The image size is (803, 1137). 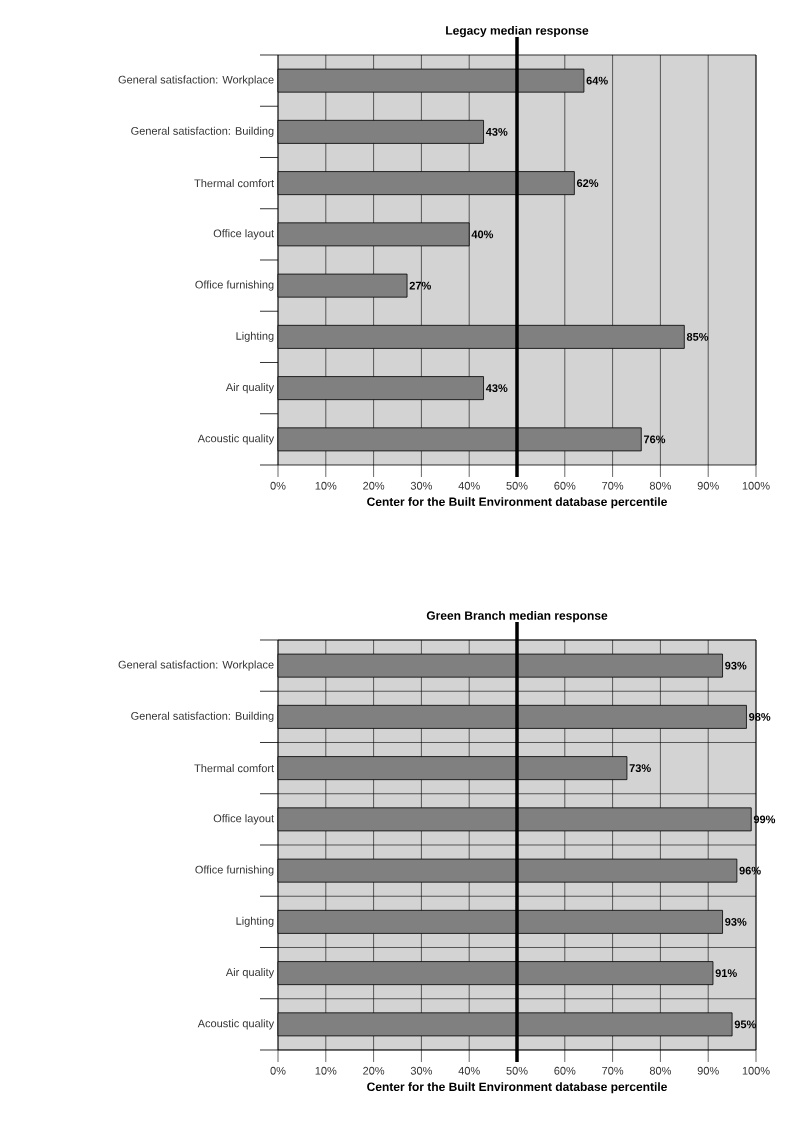 What do you see at coordinates (587, 183) in the screenshot?
I see `data-label: 62%` at bounding box center [587, 183].